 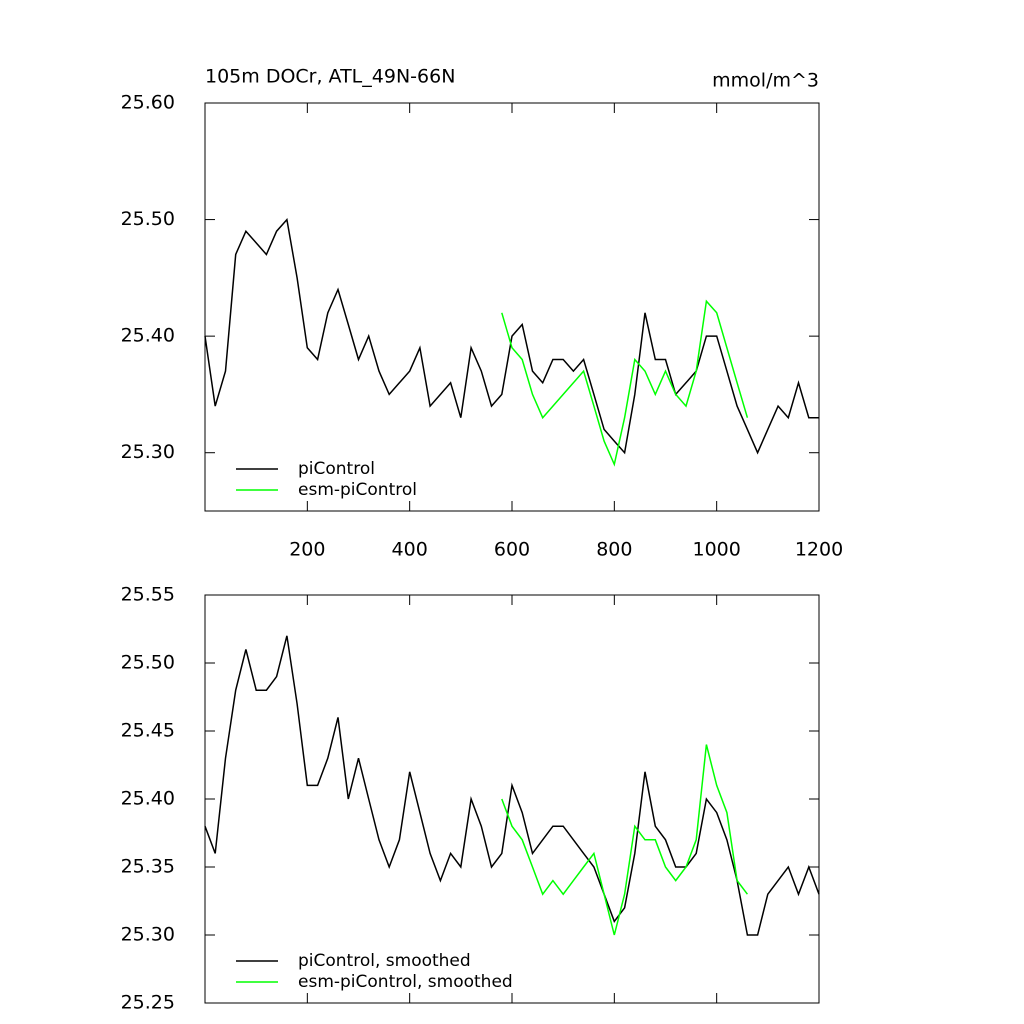 What do you see at coordinates (330, 77) in the screenshot?
I see `chart-title: 105m DOCr, ATL_49N-66N` at bounding box center [330, 77].